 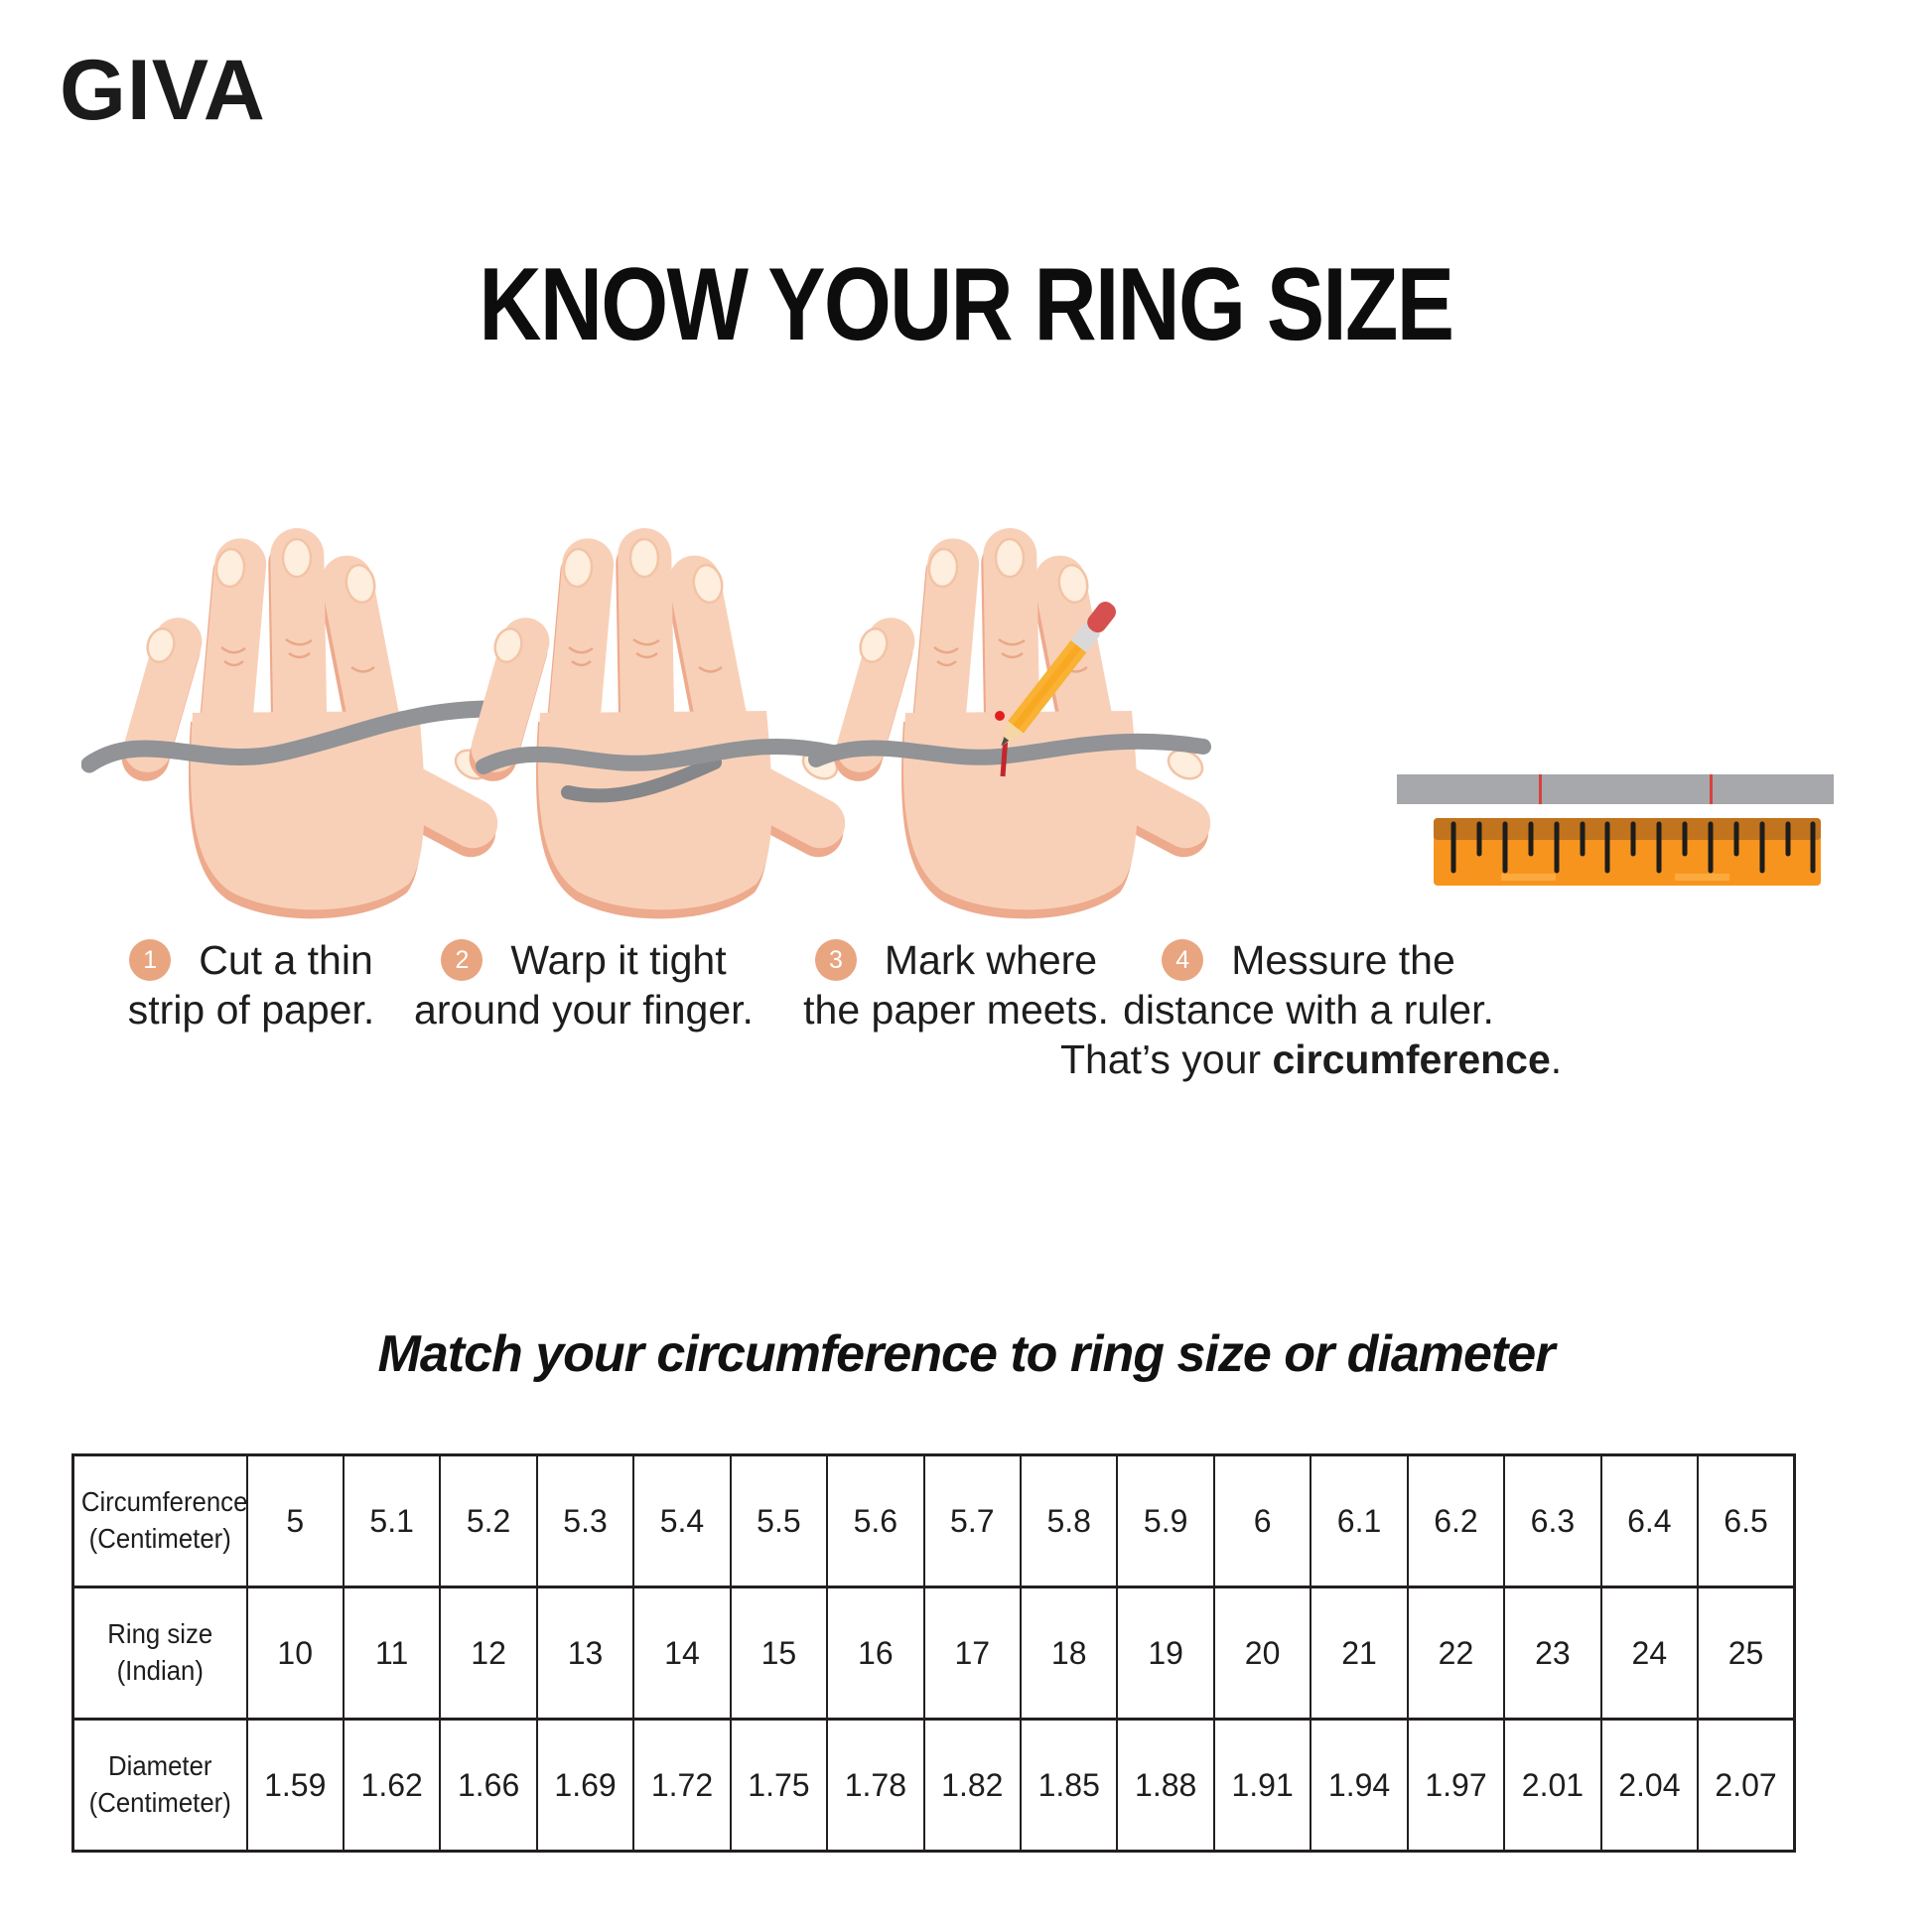 I want to click on value-cell: 6.2, so click(x=1456, y=1520).